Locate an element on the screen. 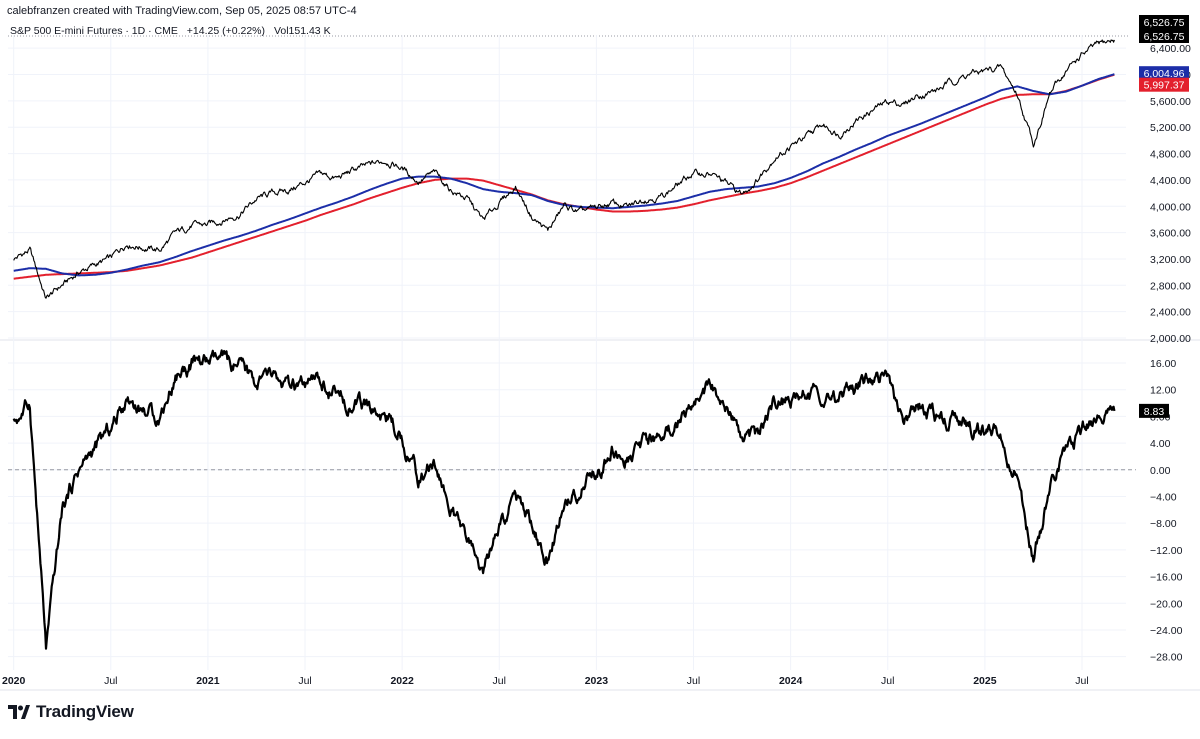 This screenshot has height=739, width=1200. last-price-label-top: 6,526.75 is located at coordinates (1164, 23).